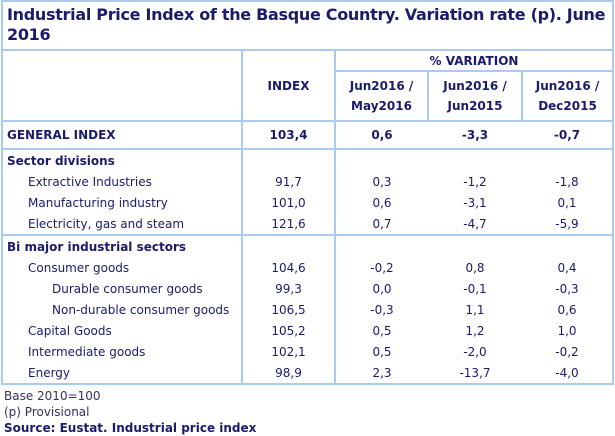 The width and height of the screenshot is (615, 436). Describe the element at coordinates (568, 373) in the screenshot. I see `variation-value: -4,0` at that location.